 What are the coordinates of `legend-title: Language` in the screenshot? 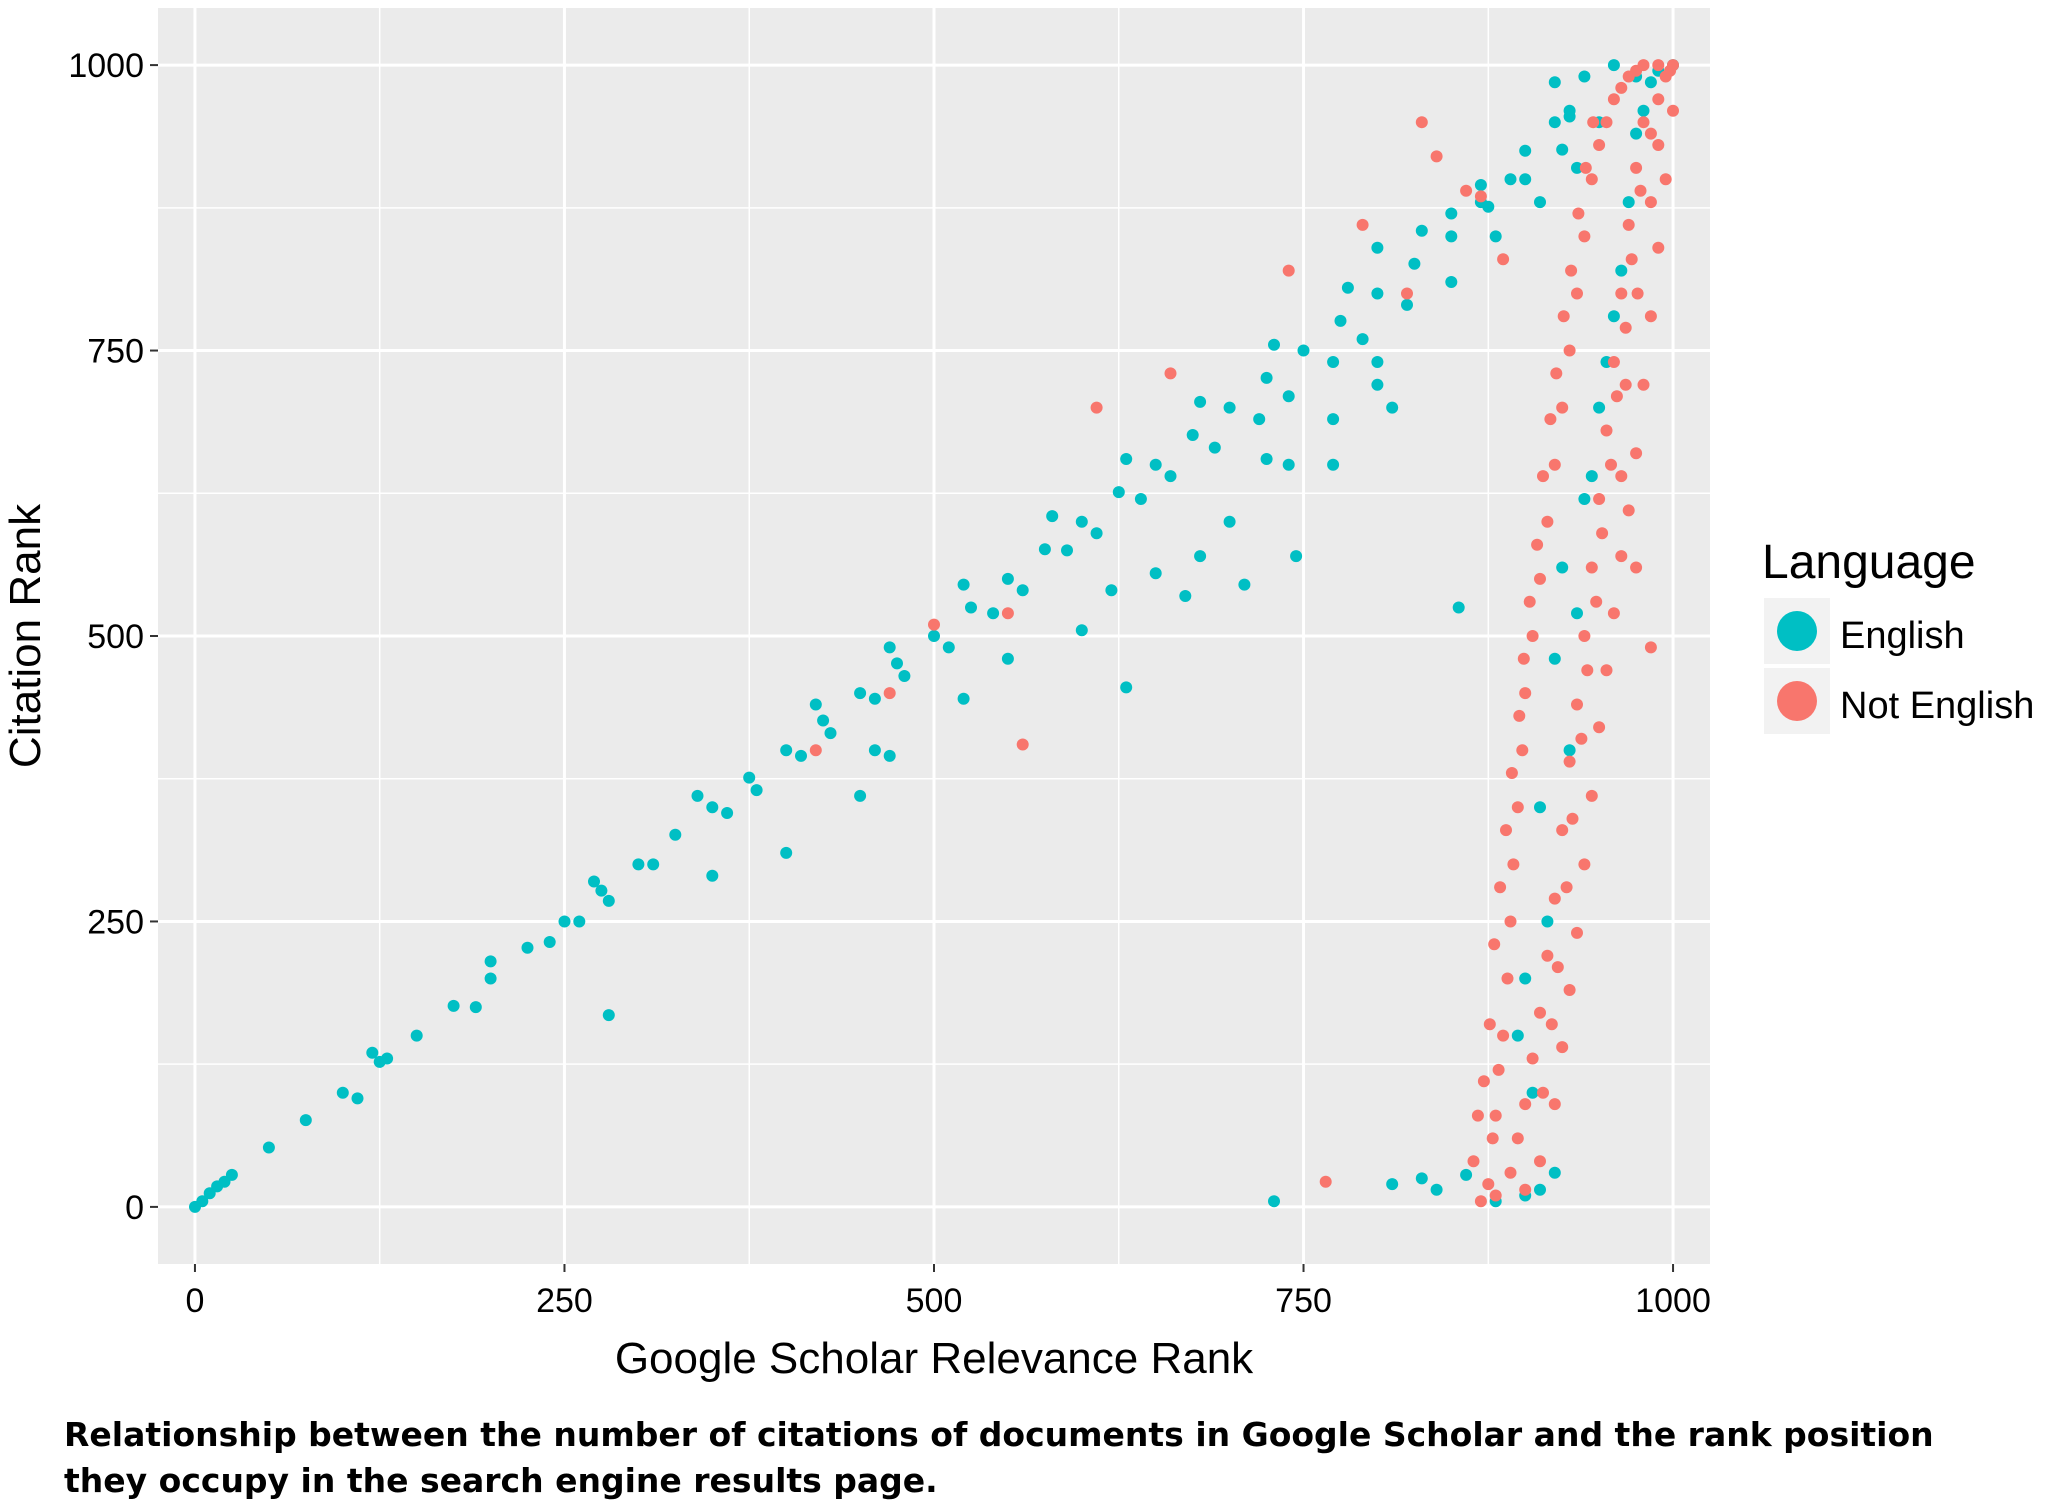 It's located at (1869, 562).